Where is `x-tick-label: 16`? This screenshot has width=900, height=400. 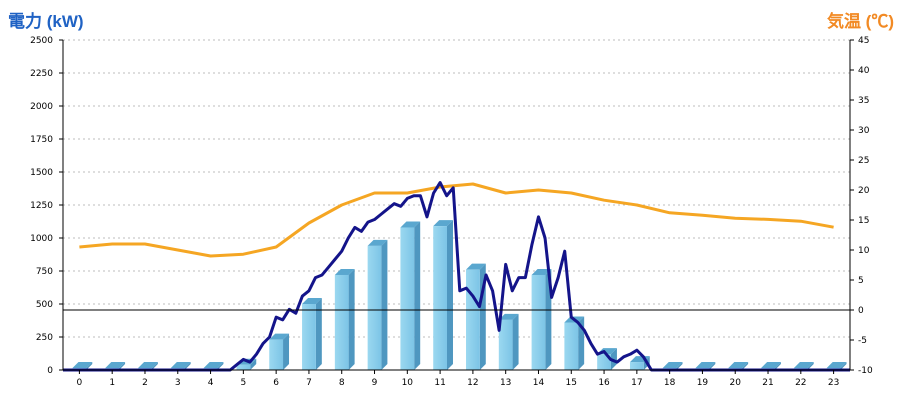
x-tick-label: 16 is located at coordinates (604, 383).